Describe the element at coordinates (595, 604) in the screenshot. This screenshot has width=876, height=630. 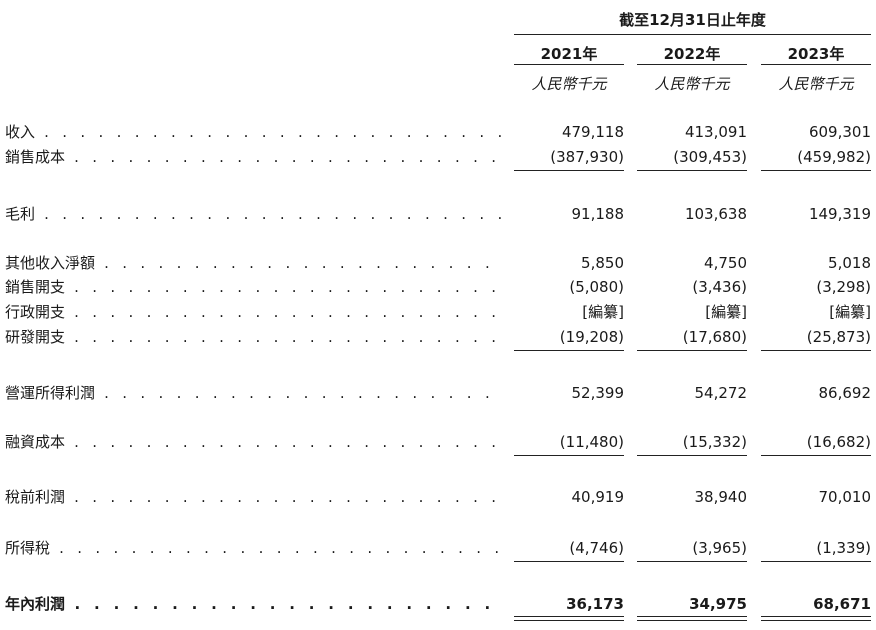
I see `row-value: 36,173` at that location.